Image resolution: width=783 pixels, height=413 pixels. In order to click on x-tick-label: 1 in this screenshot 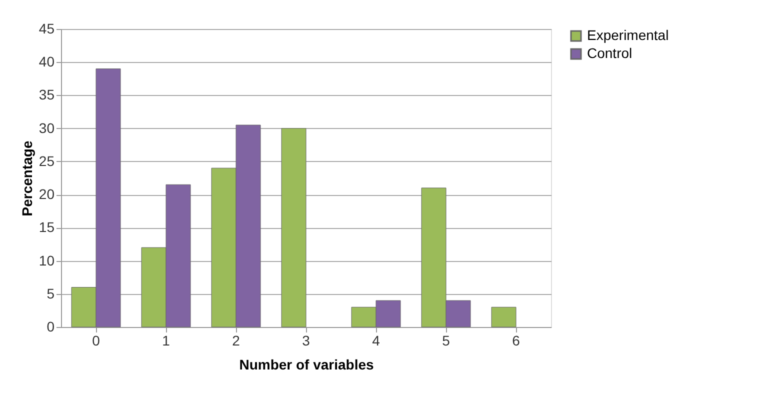, I will do `click(166, 340)`.